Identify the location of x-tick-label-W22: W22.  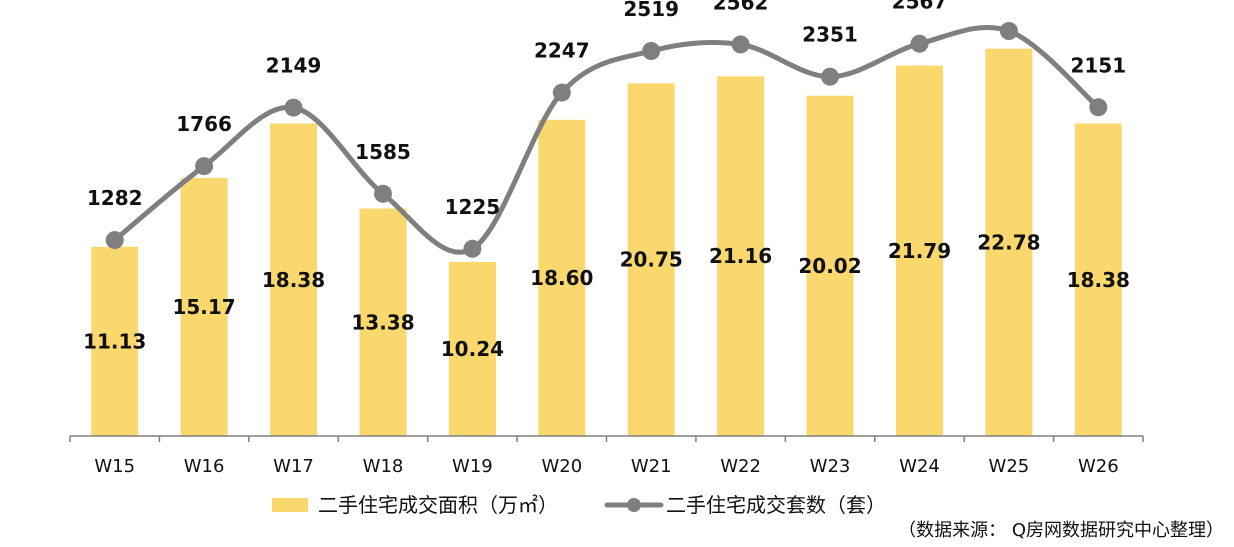
(740, 466).